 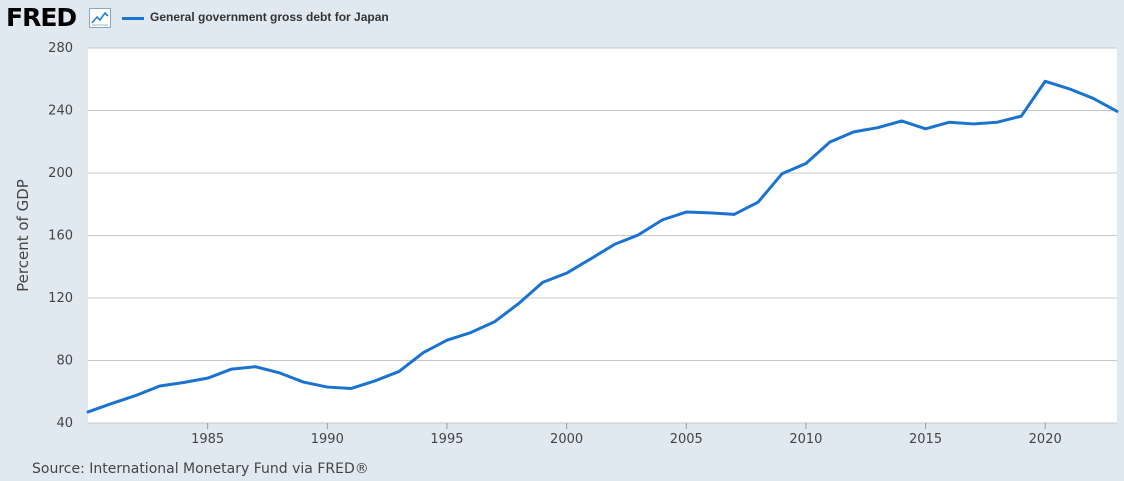 I want to click on y-tick-label: 80, so click(x=64, y=361).